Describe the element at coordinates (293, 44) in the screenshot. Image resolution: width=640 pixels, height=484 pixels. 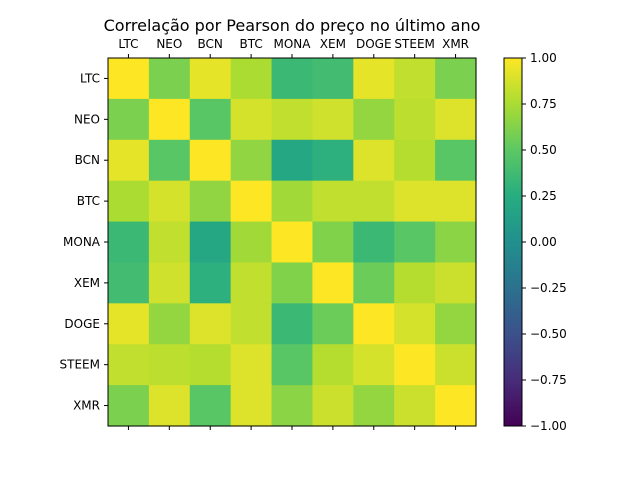
I see `x-tick-label-mona: MONA` at that location.